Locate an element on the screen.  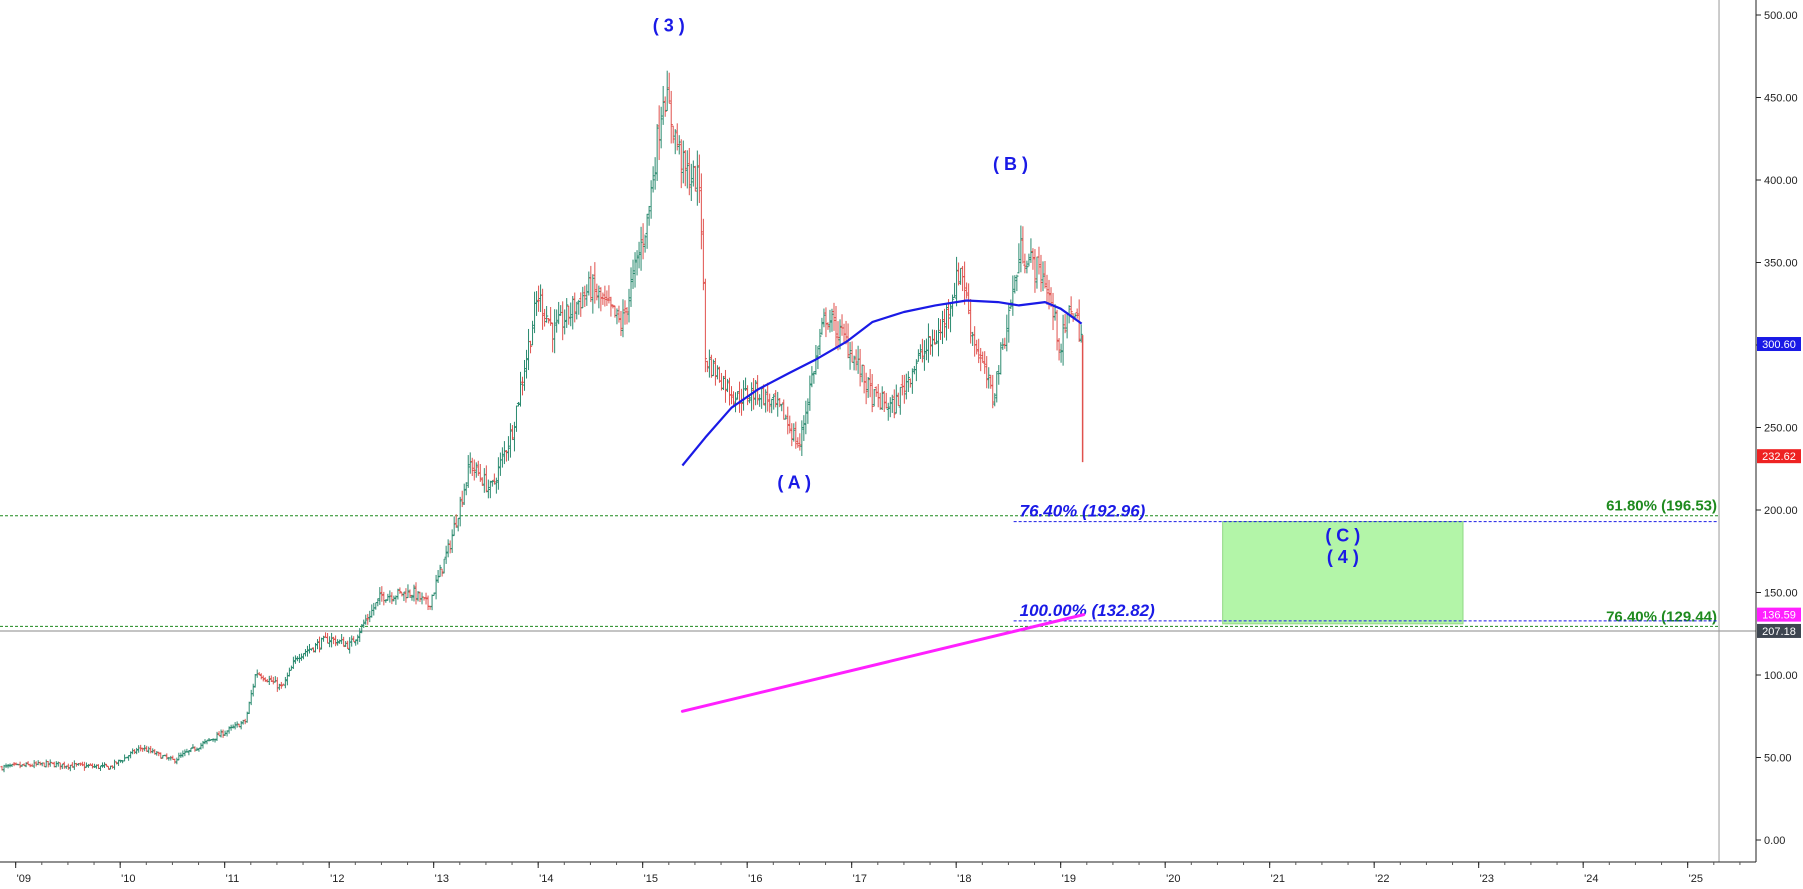
price-axis-tick-label: 50.00 is located at coordinates (1778, 759).